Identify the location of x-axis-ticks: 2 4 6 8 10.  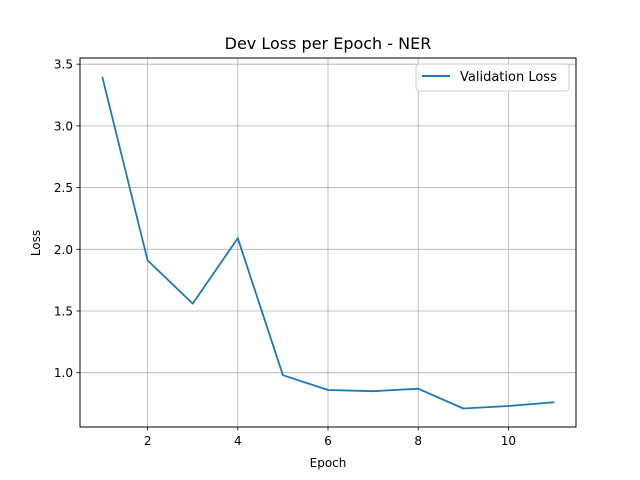
(330, 437).